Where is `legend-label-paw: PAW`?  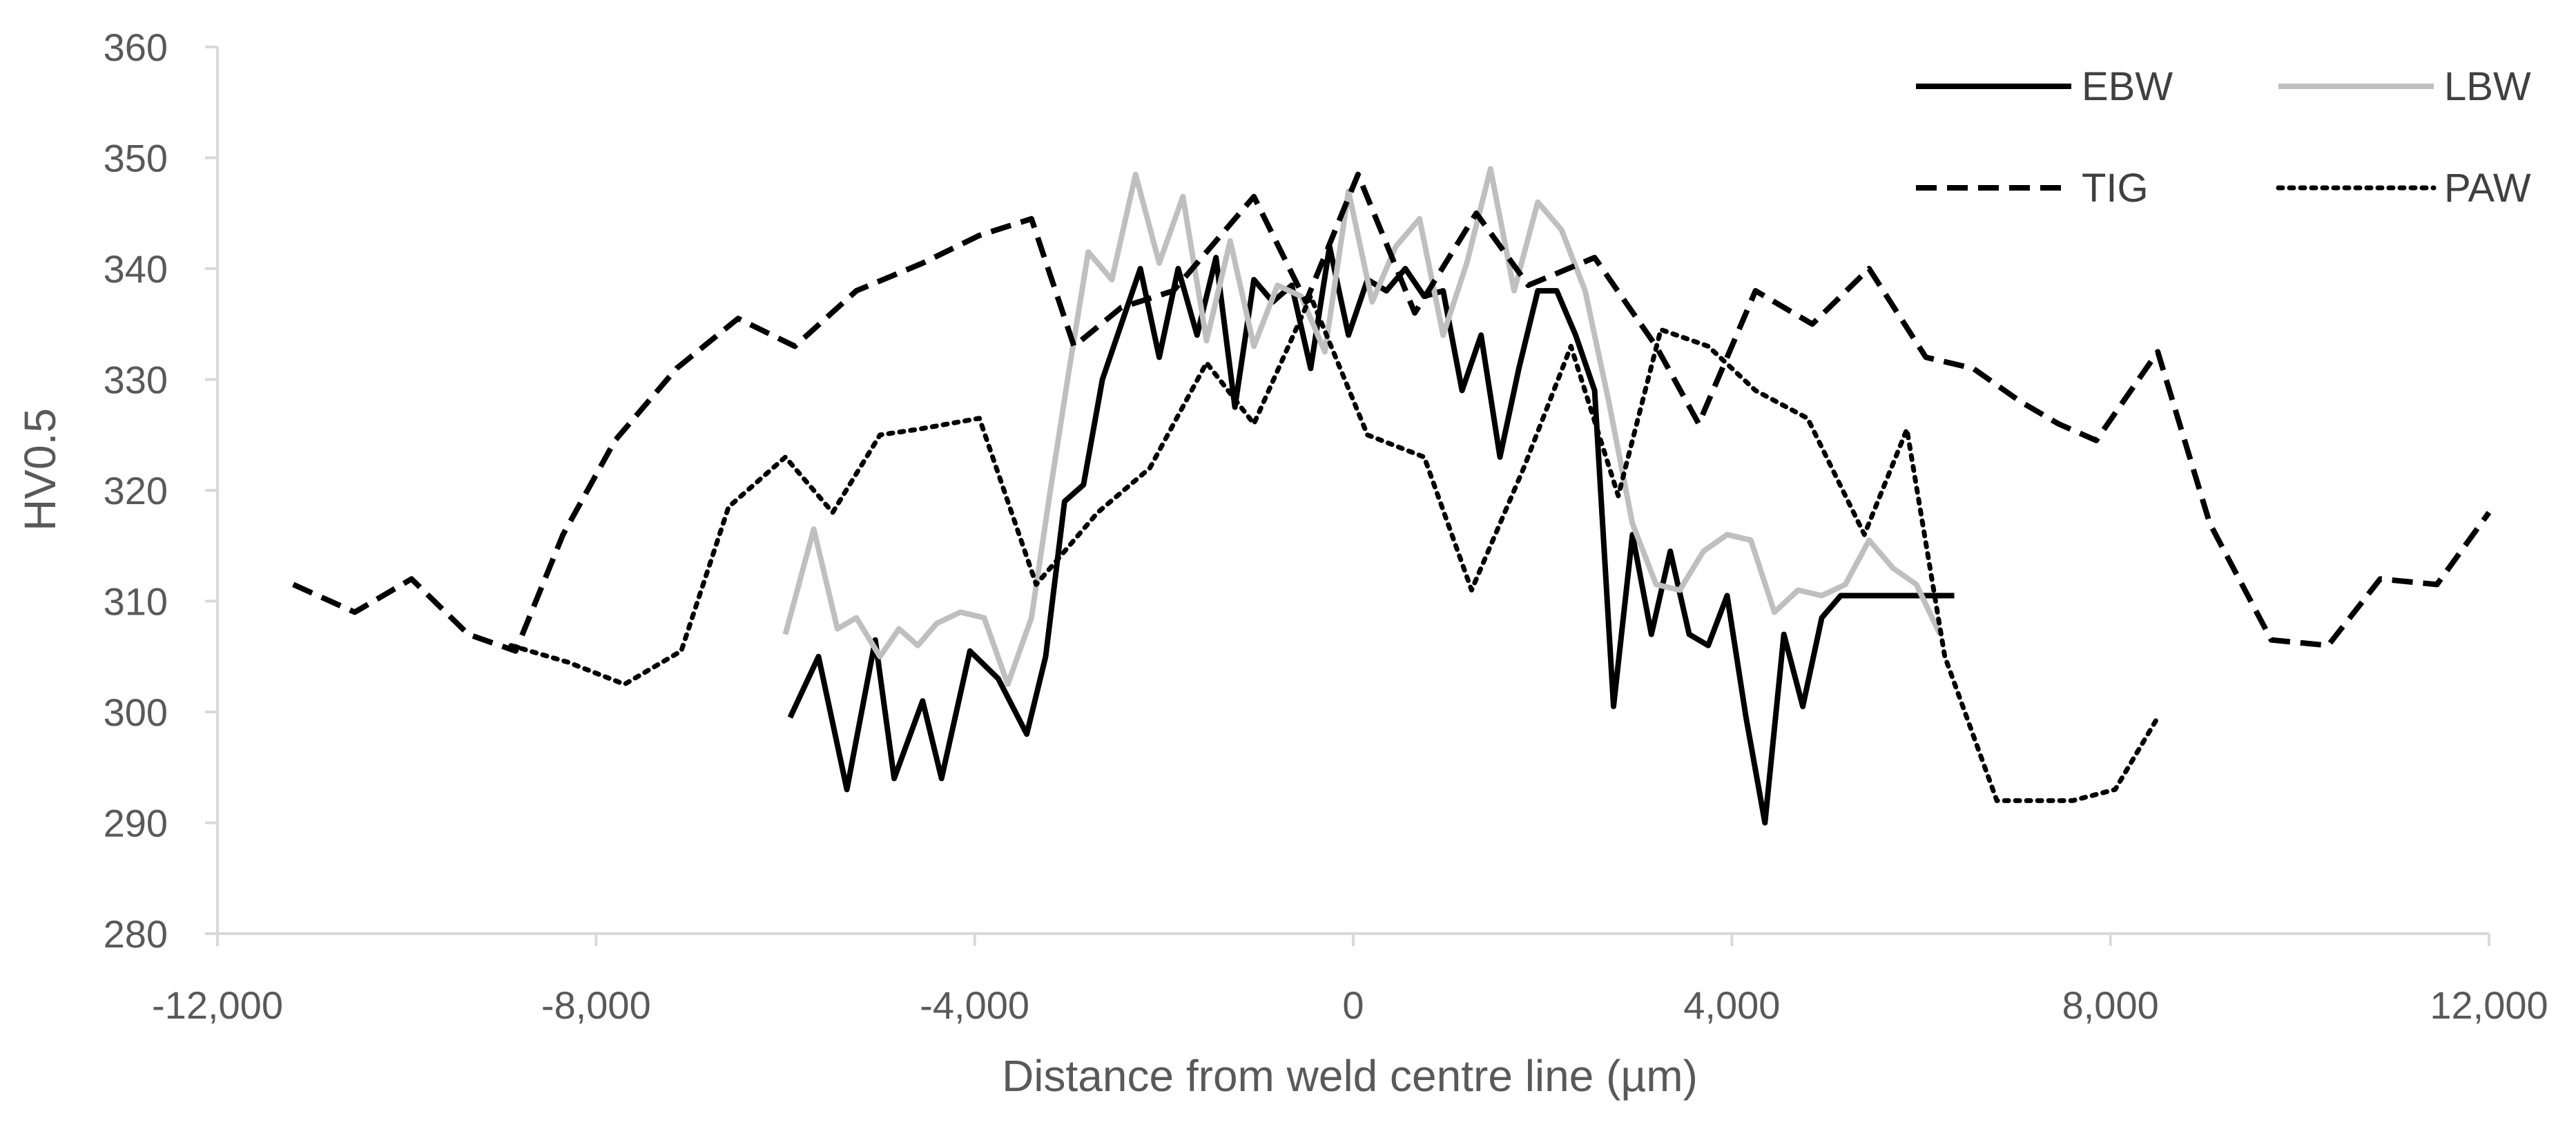 legend-label-paw: PAW is located at coordinates (2488, 189).